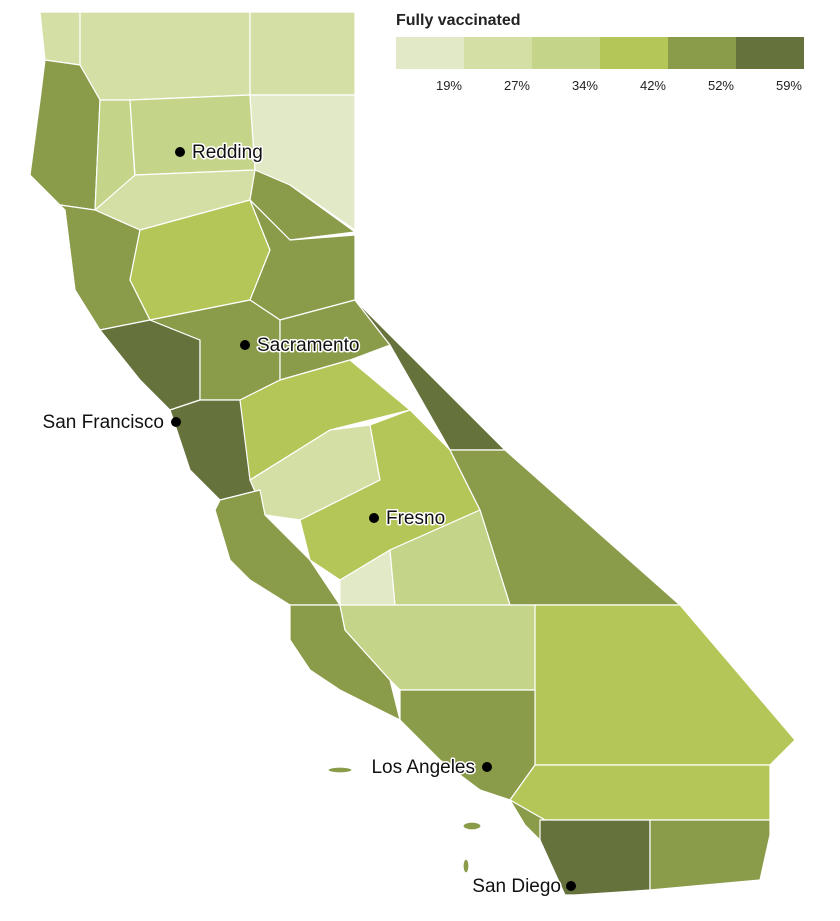 The height and width of the screenshot is (921, 840). What do you see at coordinates (789, 85) in the screenshot?
I see `legend-label: 59%` at bounding box center [789, 85].